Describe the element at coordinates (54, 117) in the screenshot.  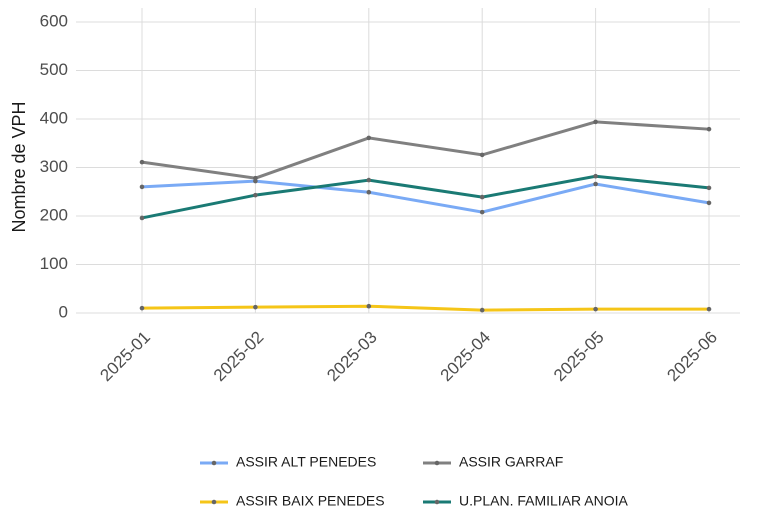
I see `y-tick-label: 400` at that location.